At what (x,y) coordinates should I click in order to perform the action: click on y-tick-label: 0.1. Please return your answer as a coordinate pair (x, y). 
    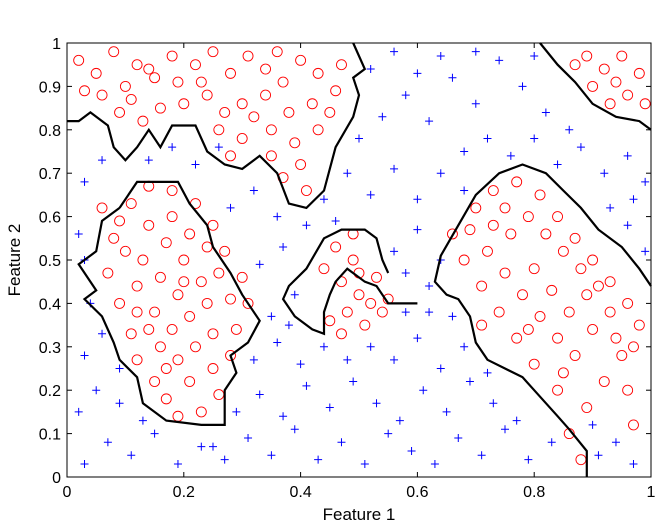
    Looking at the image, I should click on (50, 435).